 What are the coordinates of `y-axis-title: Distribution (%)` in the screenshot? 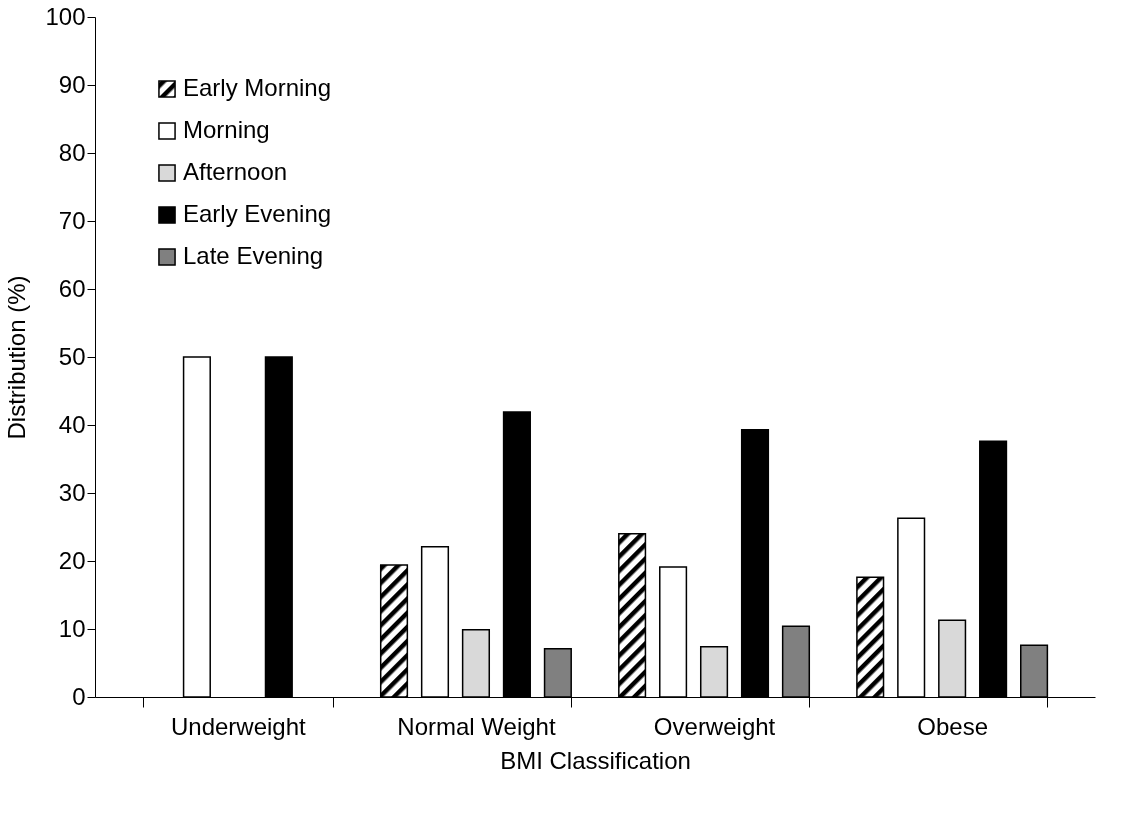 It's located at (17, 357).